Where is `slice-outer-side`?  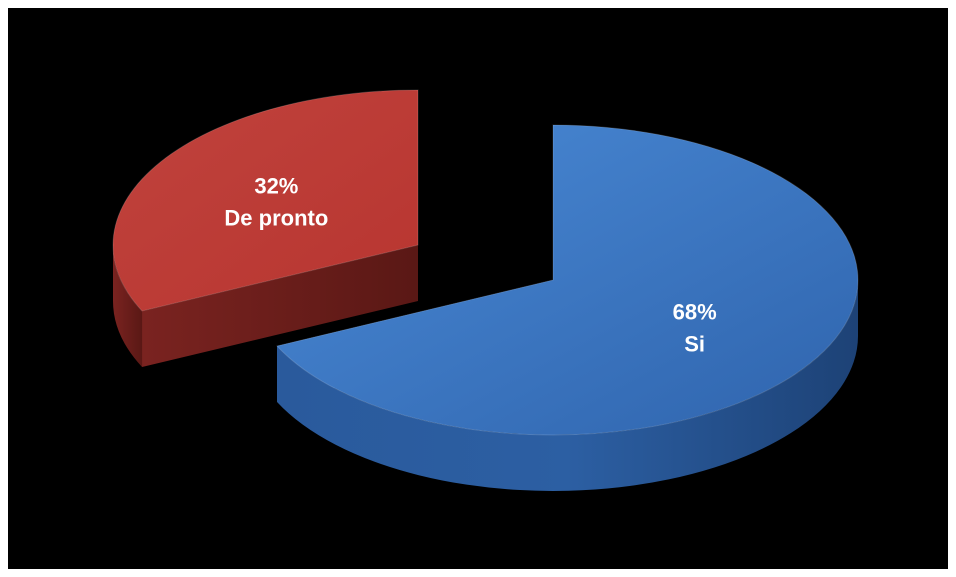
slice-outer-side is located at coordinates (128, 306).